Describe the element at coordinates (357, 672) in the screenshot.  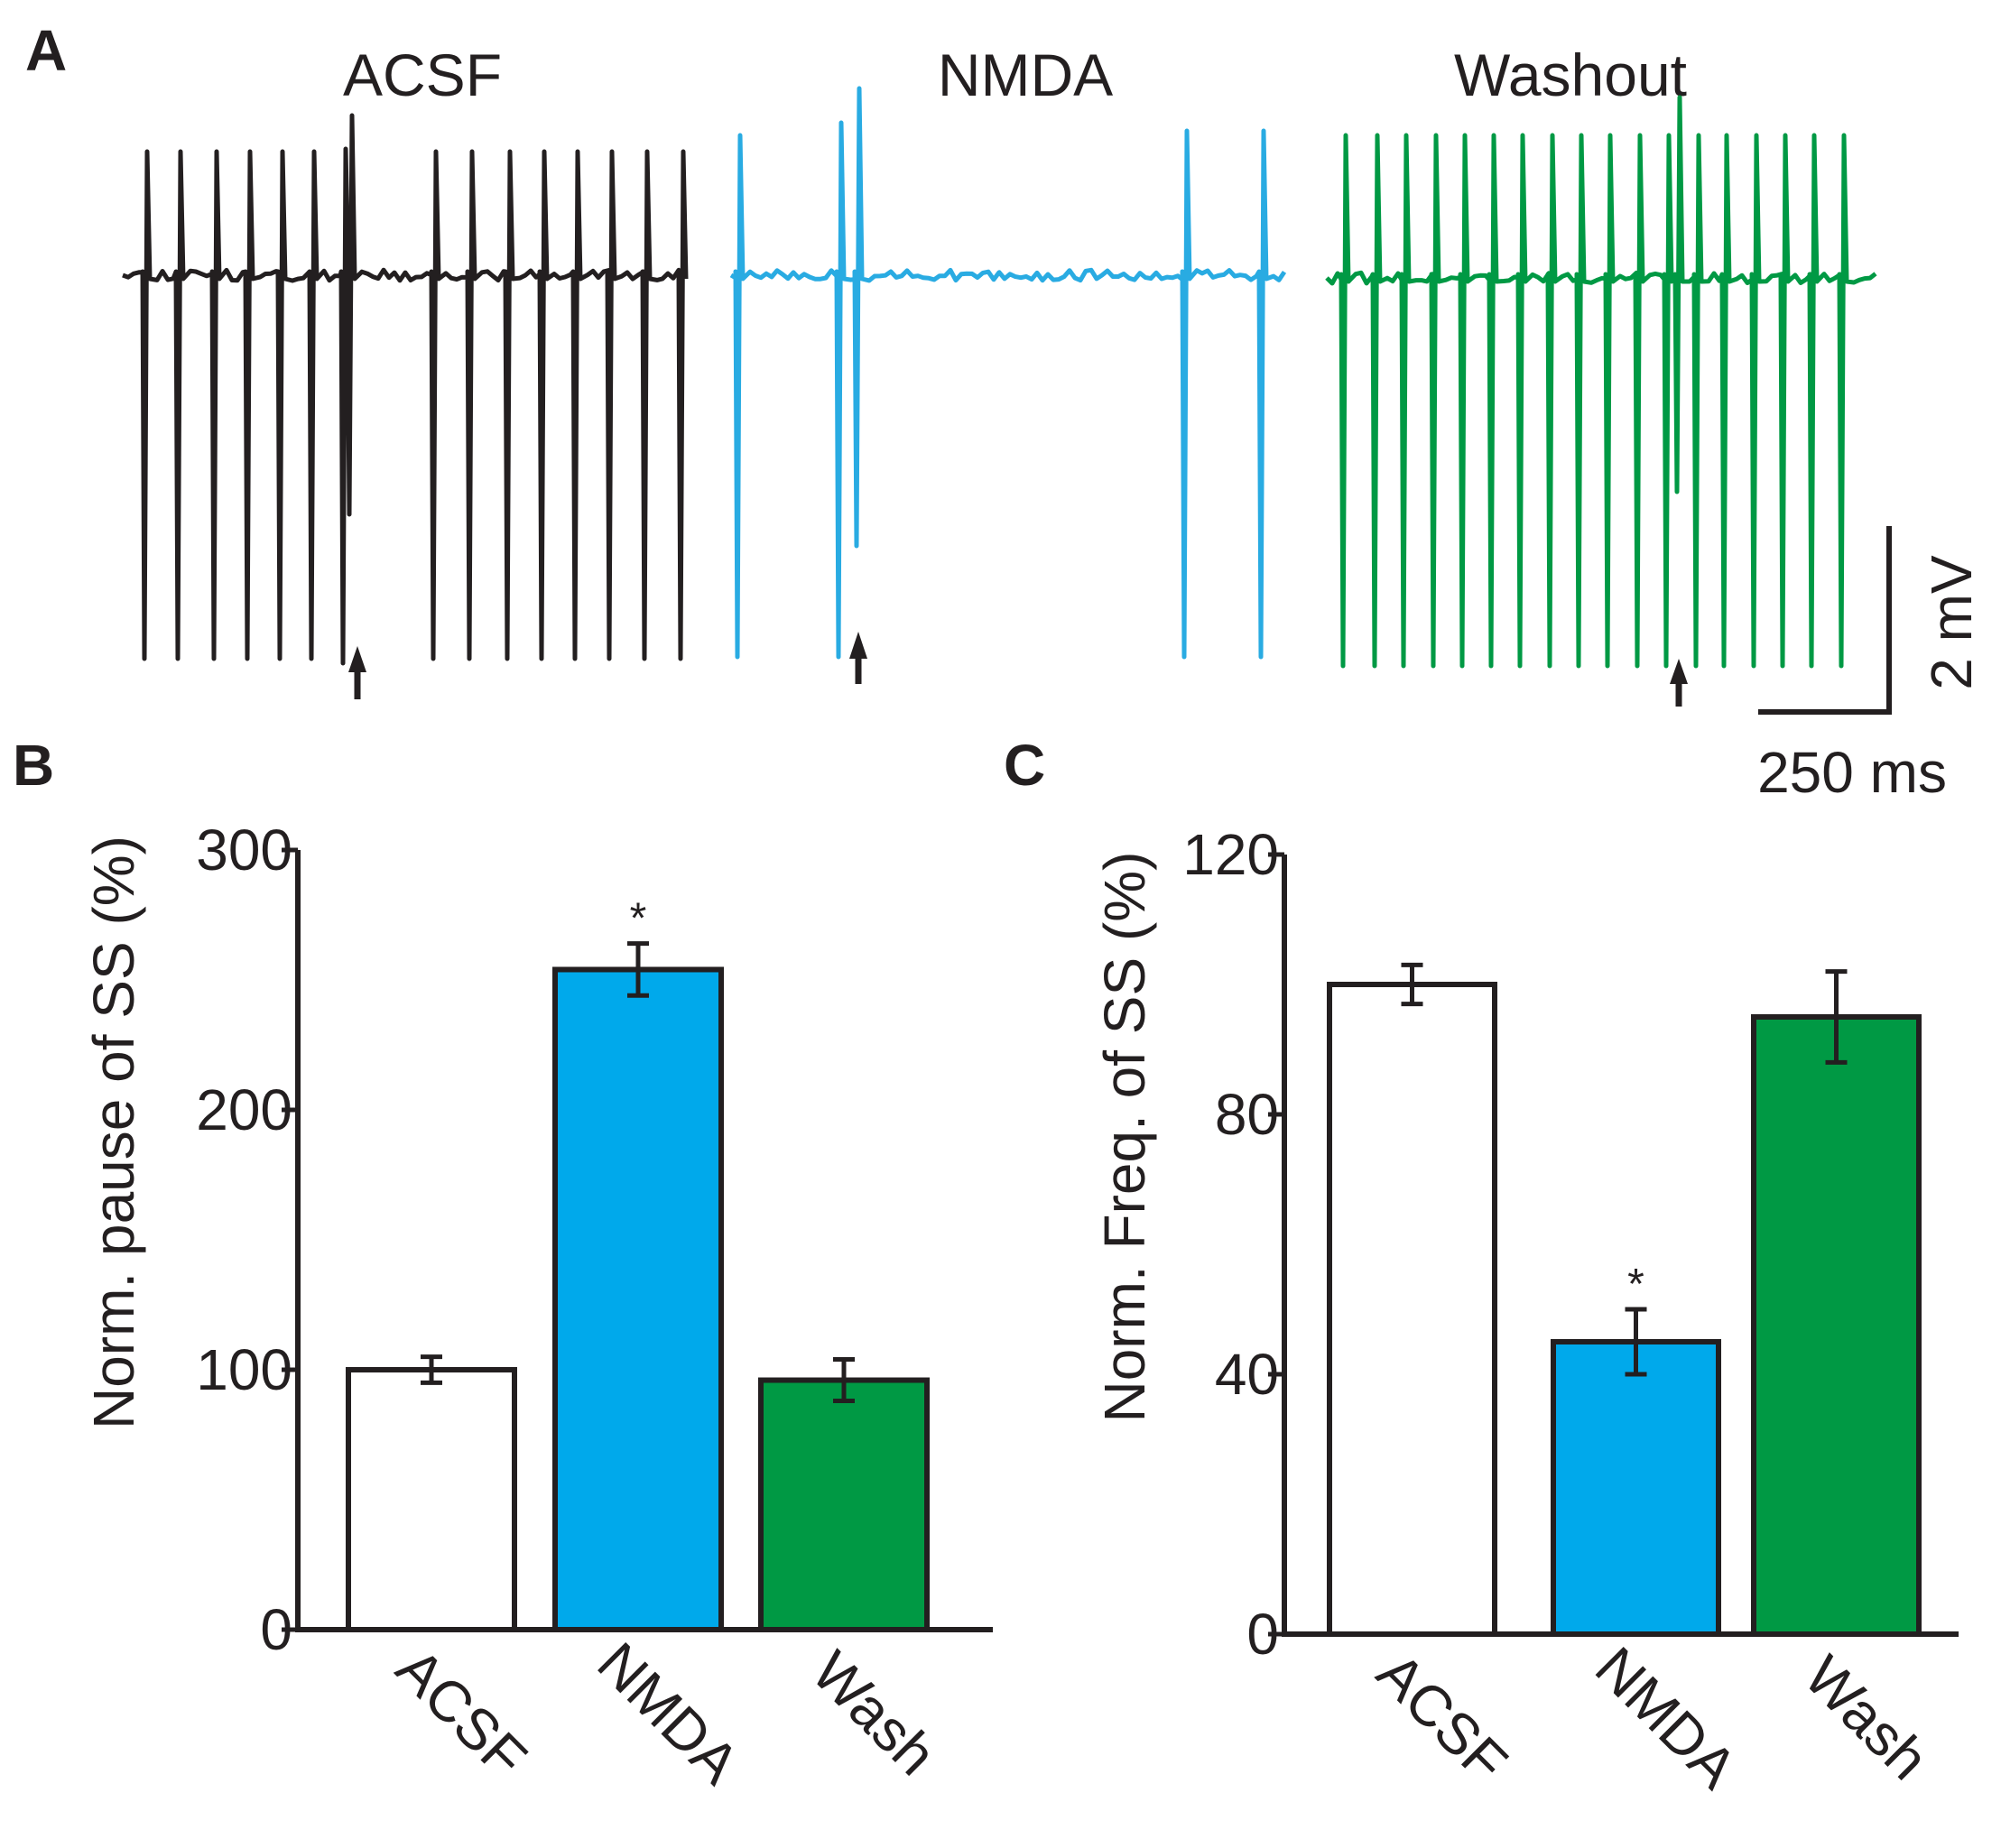
I see `stimulus-arrow-acsf` at that location.